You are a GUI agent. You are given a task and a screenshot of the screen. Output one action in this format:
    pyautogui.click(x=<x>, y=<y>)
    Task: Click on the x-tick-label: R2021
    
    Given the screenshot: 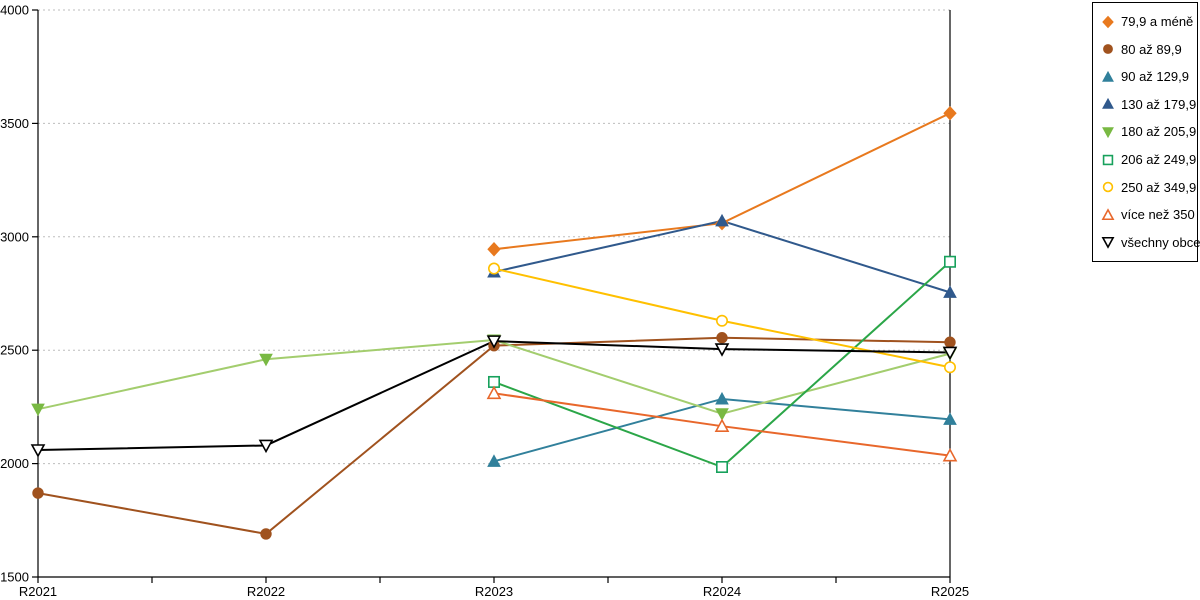 What is the action you would take?
    pyautogui.click(x=38, y=591)
    